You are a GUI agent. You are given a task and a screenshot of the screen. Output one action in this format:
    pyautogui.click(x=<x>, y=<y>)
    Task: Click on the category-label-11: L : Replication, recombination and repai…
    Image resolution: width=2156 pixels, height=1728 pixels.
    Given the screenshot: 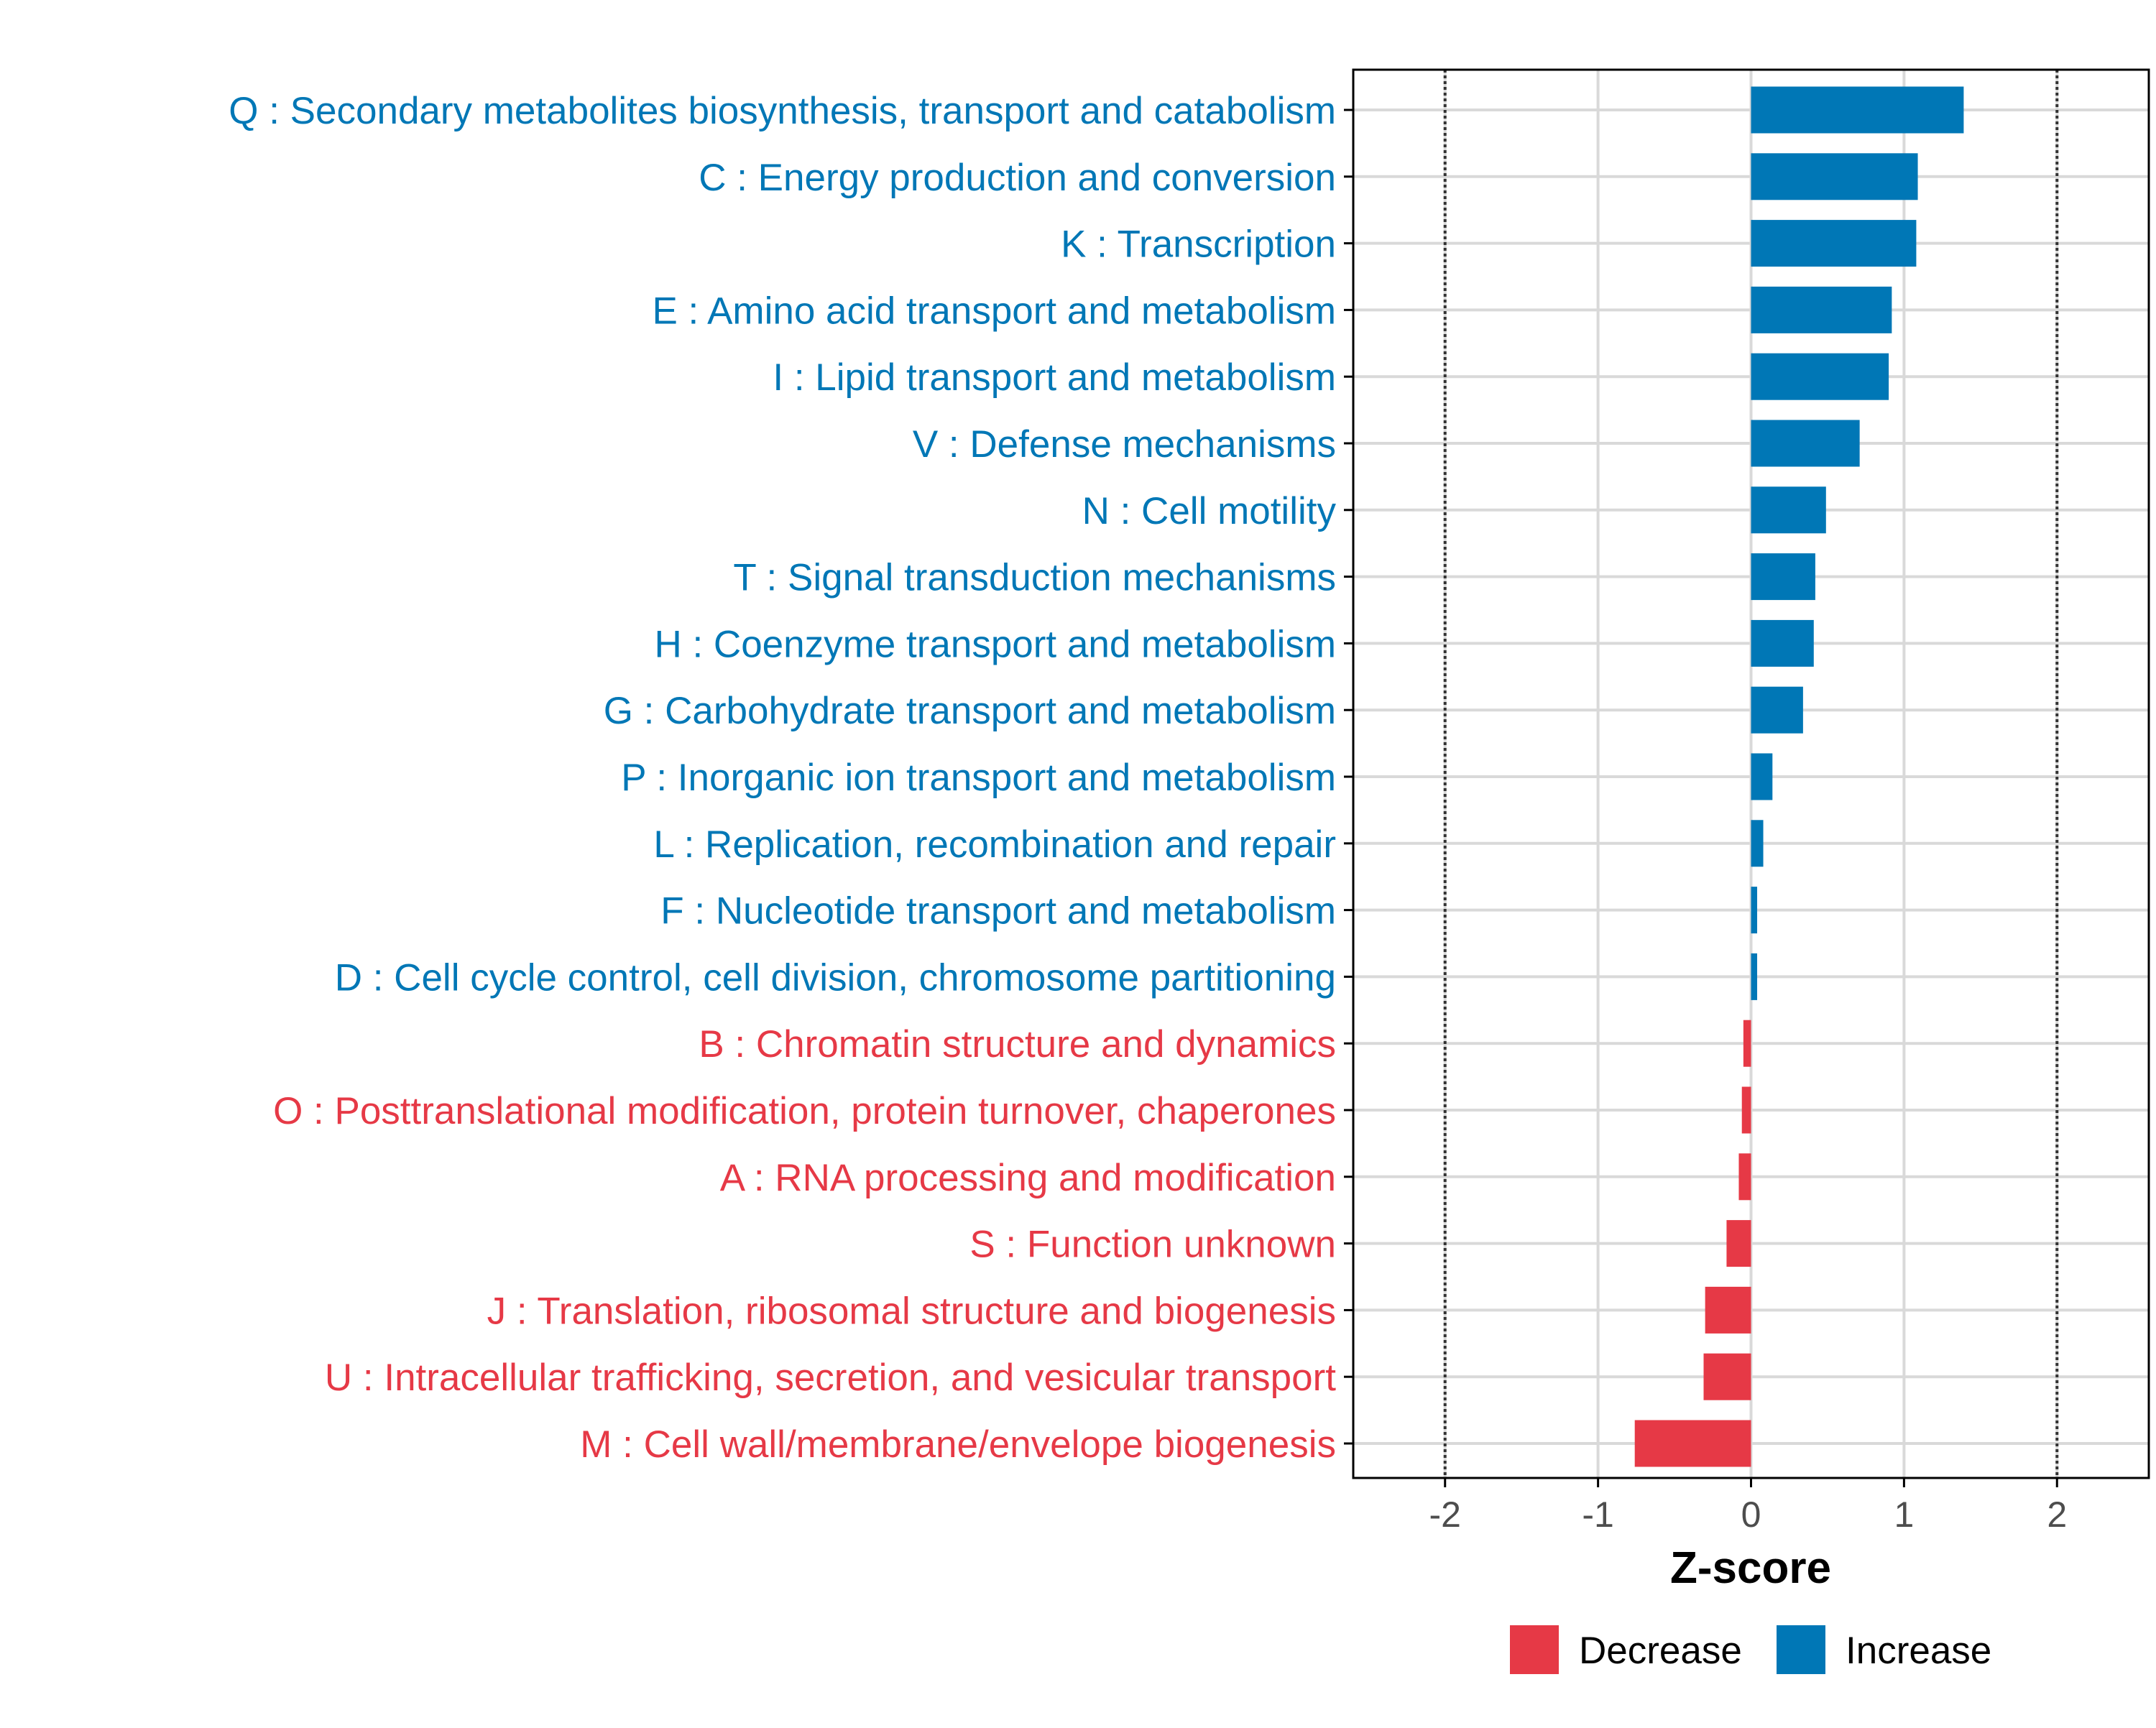 What is the action you would take?
    pyautogui.click(x=994, y=845)
    